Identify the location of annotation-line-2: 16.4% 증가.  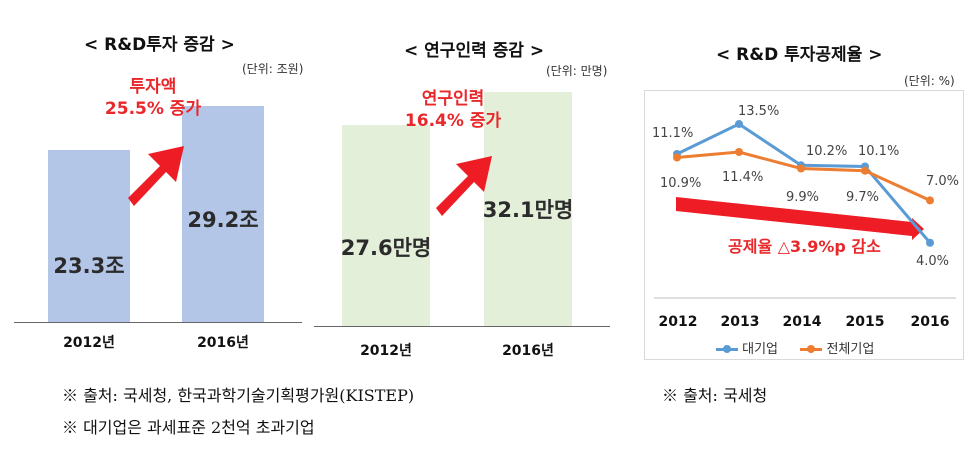
(453, 121).